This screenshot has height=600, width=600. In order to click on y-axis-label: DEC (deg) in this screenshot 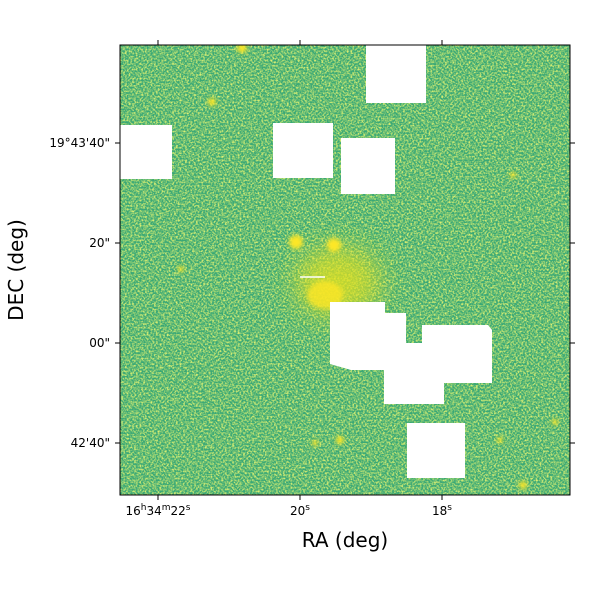, I will do `click(16, 270)`.